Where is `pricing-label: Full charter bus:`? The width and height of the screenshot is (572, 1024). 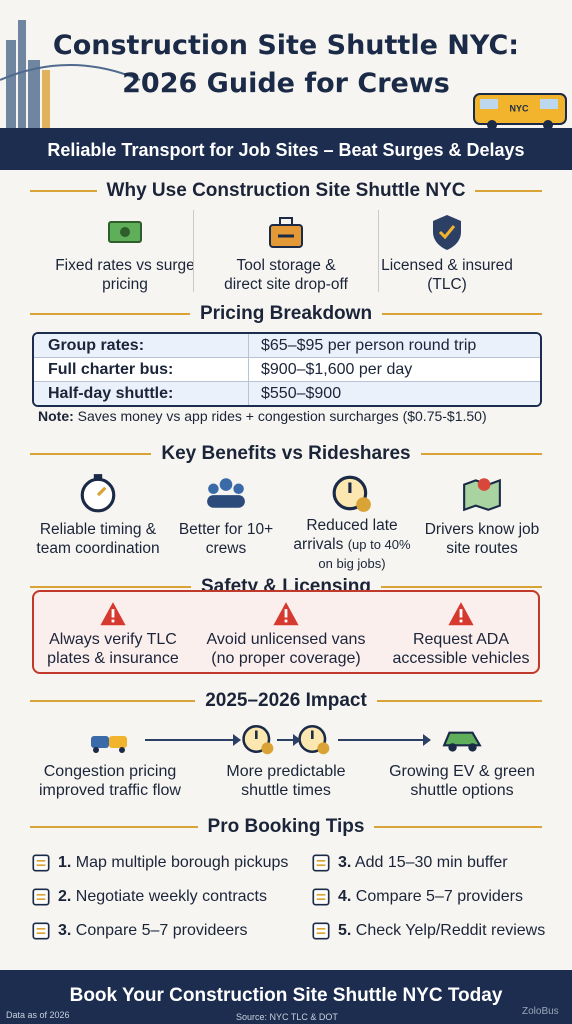
pricing-label: Full charter bus: is located at coordinates (141, 369).